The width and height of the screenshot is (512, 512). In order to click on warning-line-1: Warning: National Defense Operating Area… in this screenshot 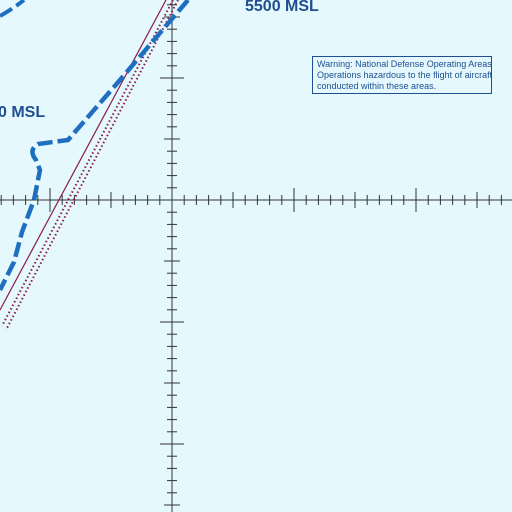, I will do `click(404, 64)`.